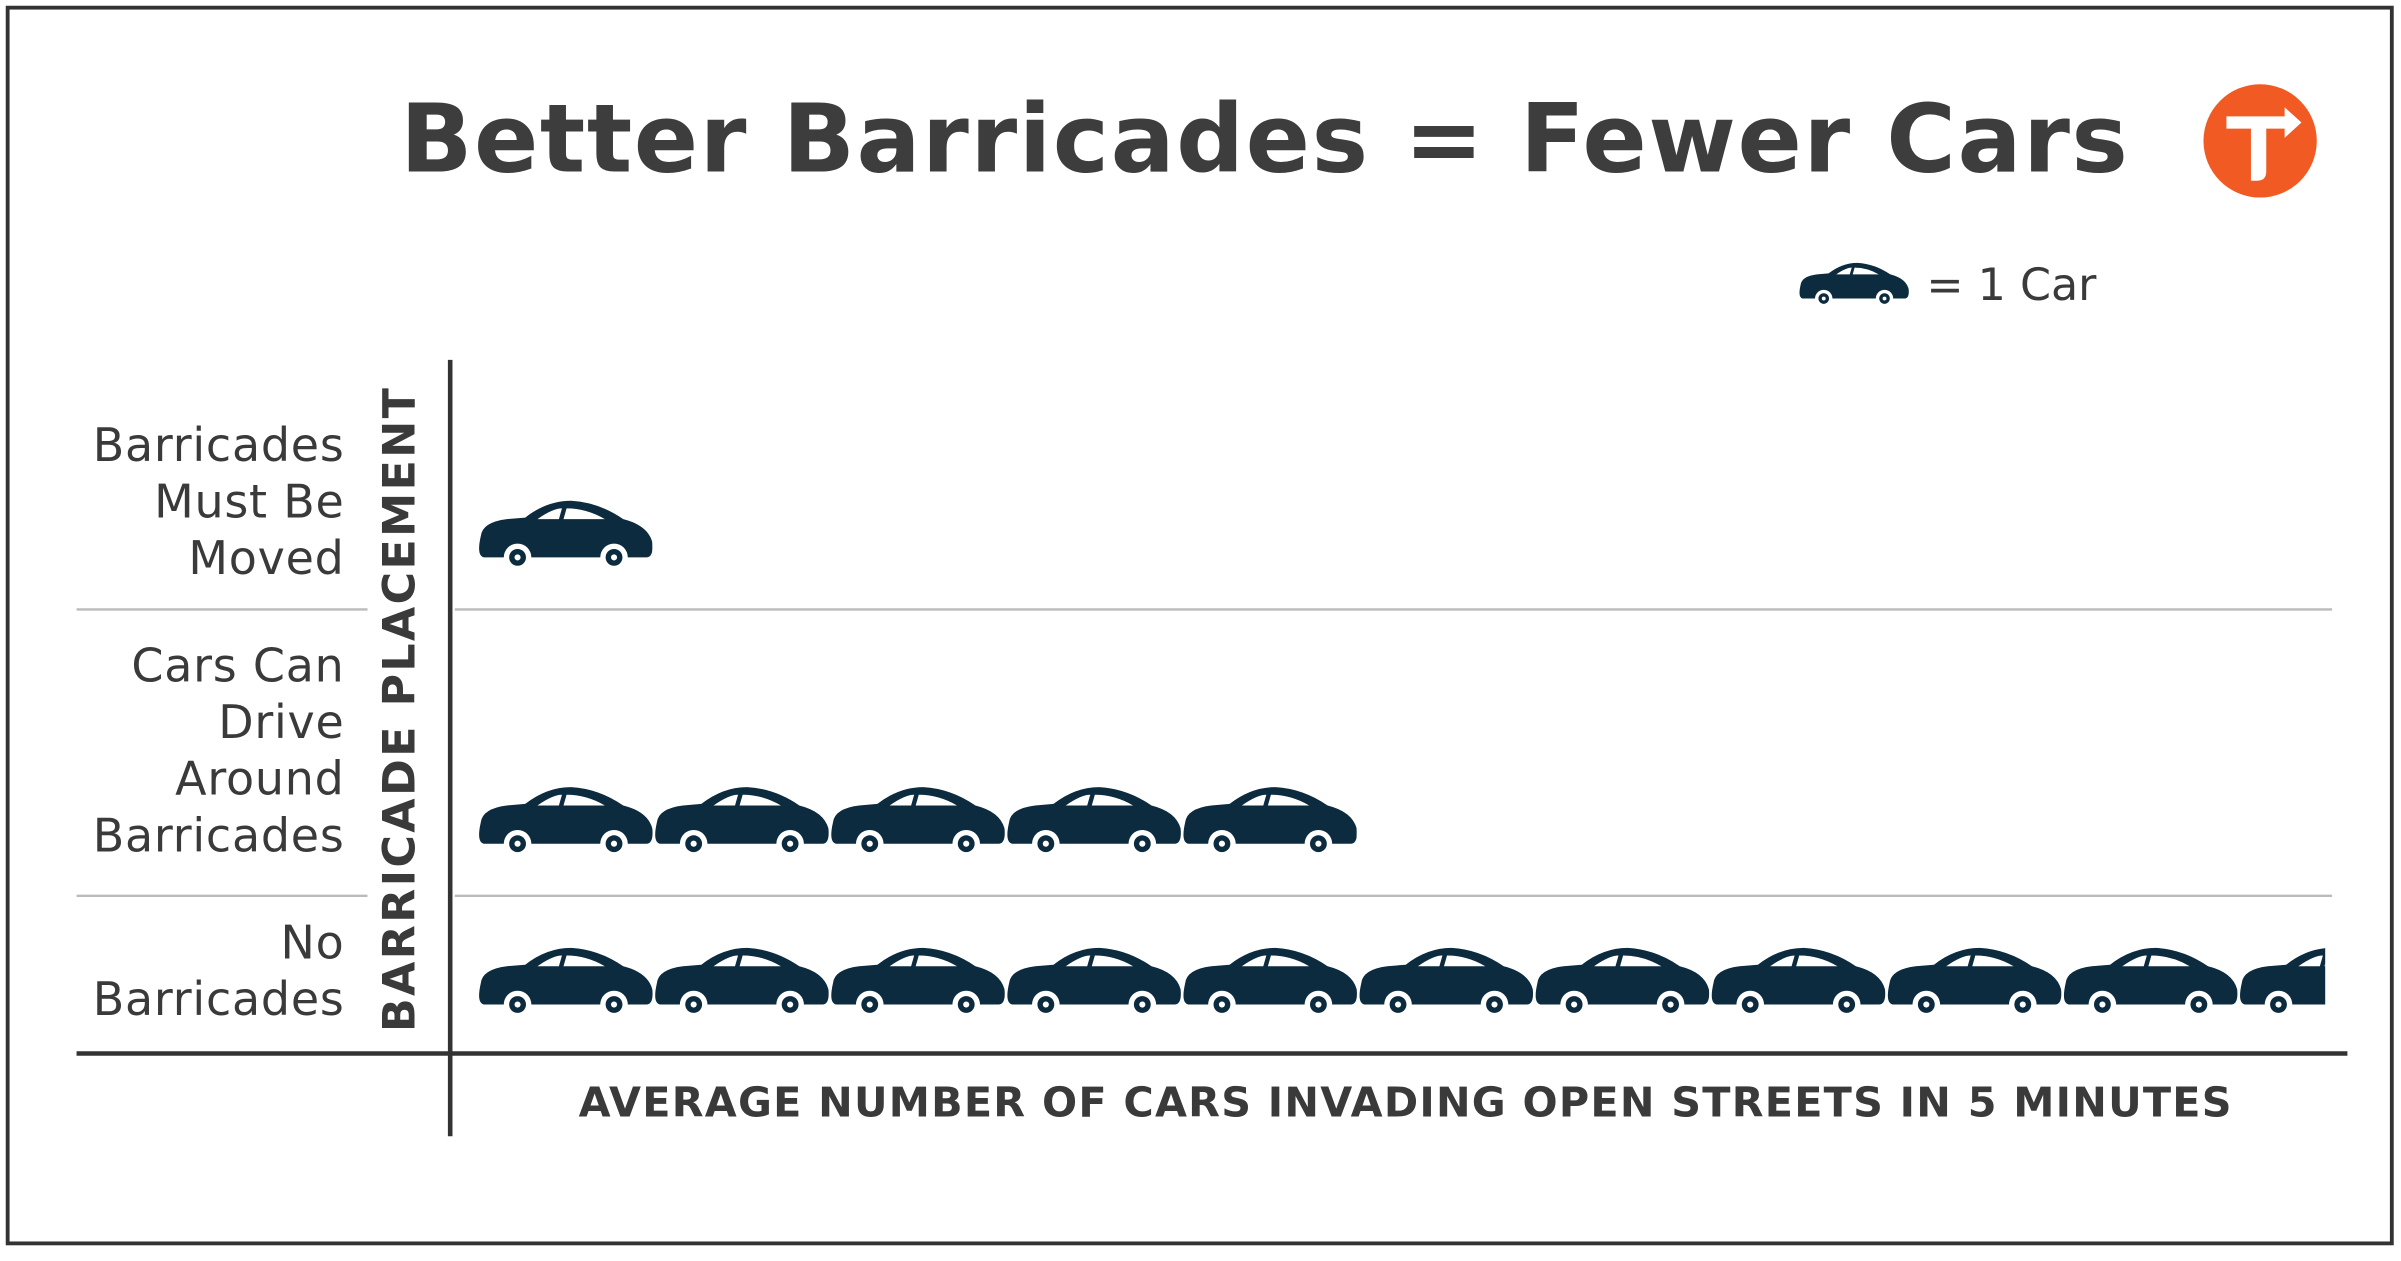 This screenshot has width=2401, height=1261. What do you see at coordinates (400, 709) in the screenshot?
I see `y-axis-title: BARRICADE PLACEMENT` at bounding box center [400, 709].